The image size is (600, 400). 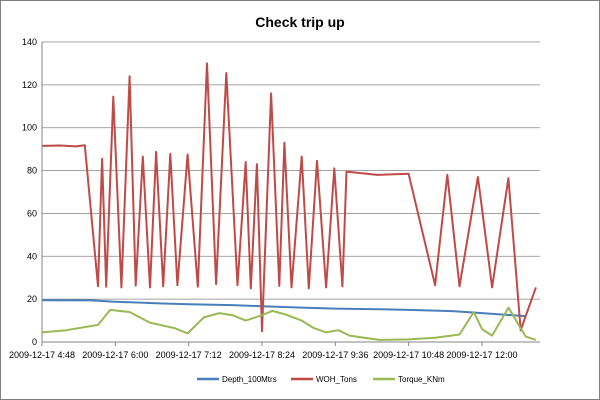 I want to click on y-tick-label: 140, so click(x=29, y=42).